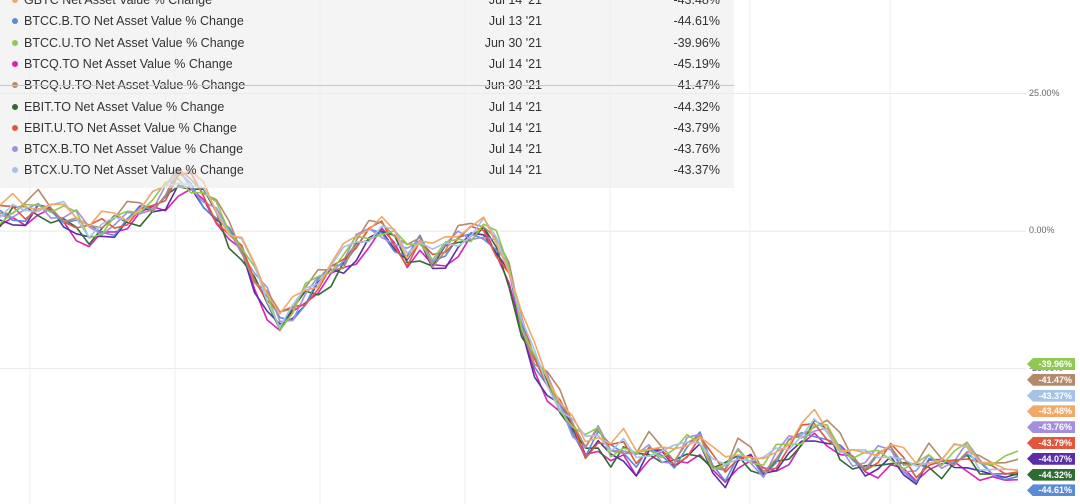 Image resolution: width=1080 pixels, height=504 pixels. What do you see at coordinates (367, 85) in the screenshot?
I see `legend-separator` at bounding box center [367, 85].